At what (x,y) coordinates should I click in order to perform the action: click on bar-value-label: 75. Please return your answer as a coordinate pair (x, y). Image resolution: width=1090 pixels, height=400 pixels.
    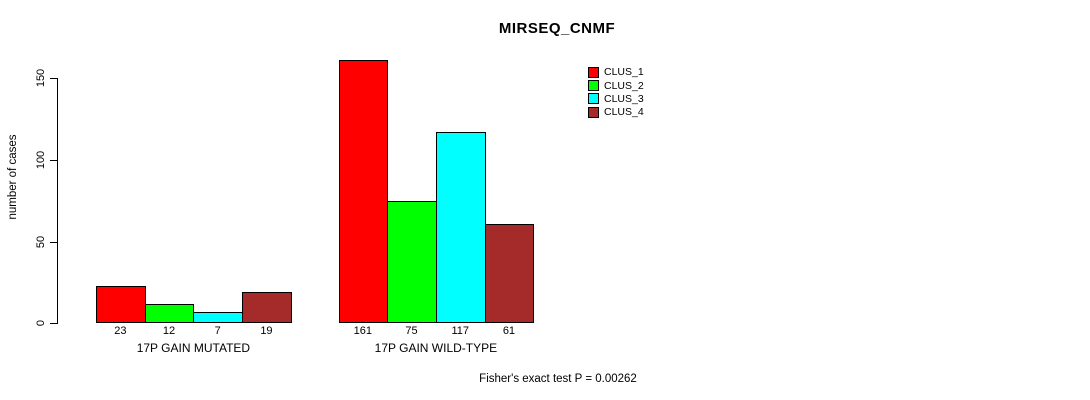
    Looking at the image, I should click on (411, 331).